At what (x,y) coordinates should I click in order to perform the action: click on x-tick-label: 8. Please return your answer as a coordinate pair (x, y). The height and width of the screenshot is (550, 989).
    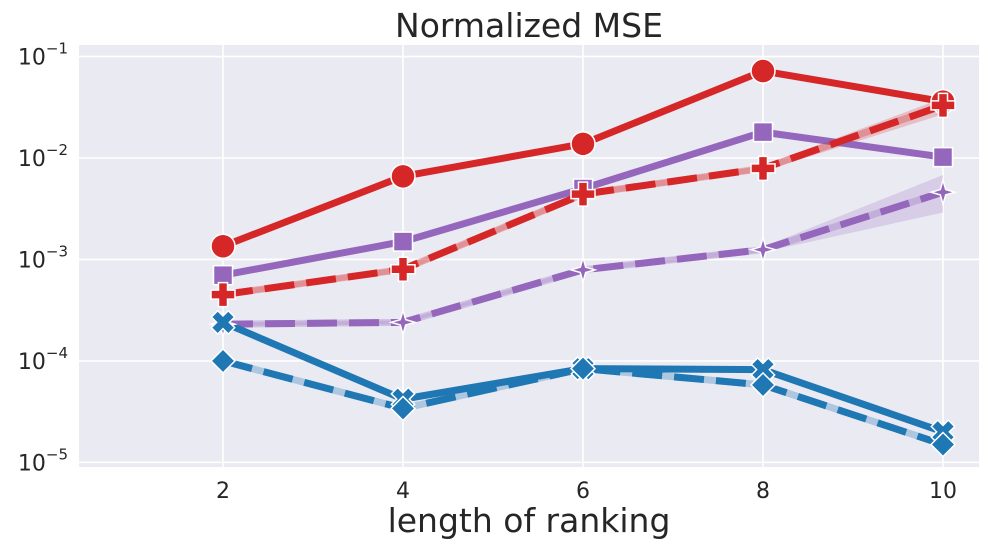
    Looking at the image, I should click on (763, 491).